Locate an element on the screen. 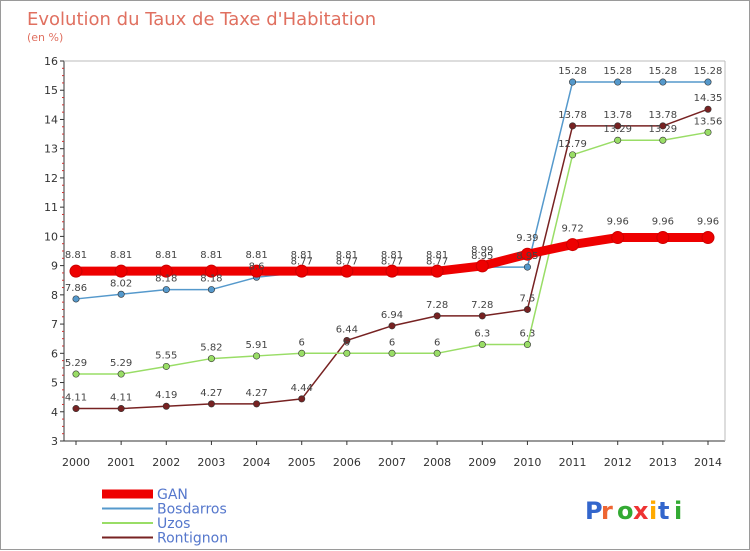 Image resolution: width=750 pixels, height=551 pixels. proxiti-logo: Pr o x i t i is located at coordinates (633, 511).